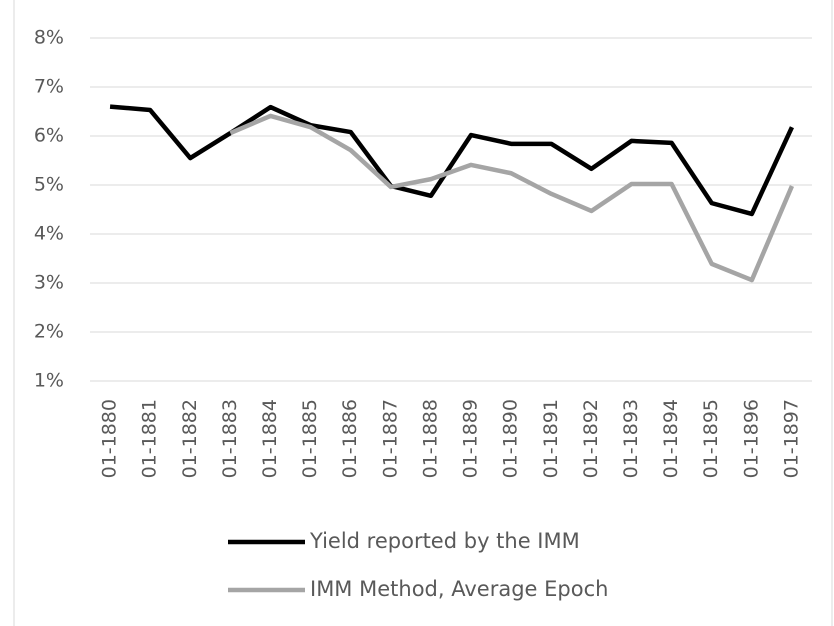 The height and width of the screenshot is (626, 834). Describe the element at coordinates (631, 438) in the screenshot. I see `x-tick-label: 01-1893` at that location.